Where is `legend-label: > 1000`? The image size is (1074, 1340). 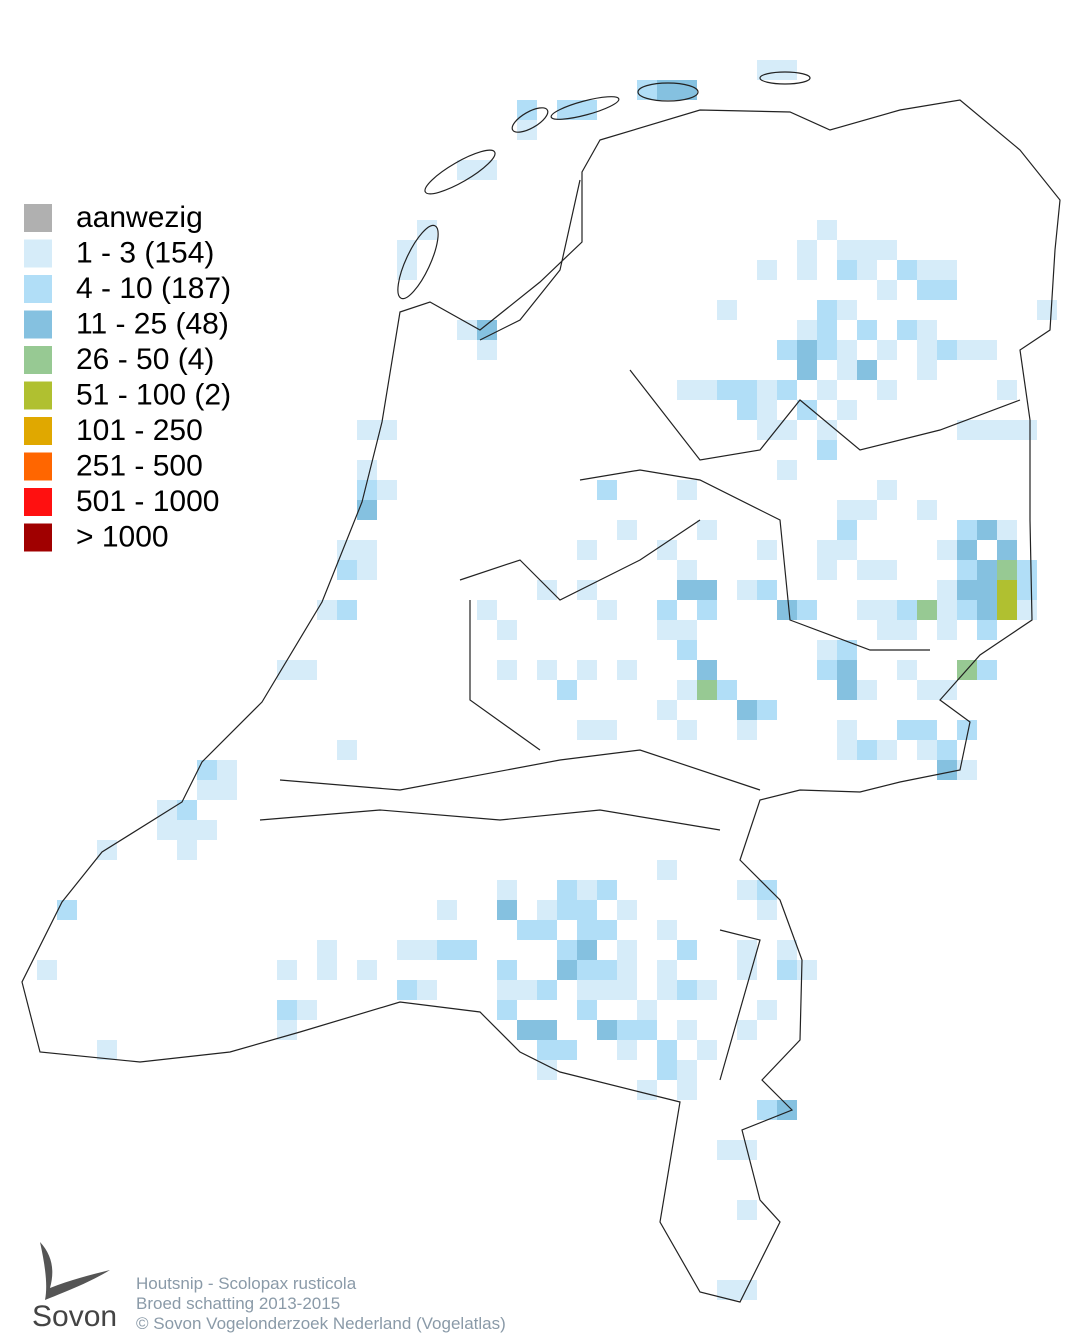 legend-label: > 1000 is located at coordinates (122, 536).